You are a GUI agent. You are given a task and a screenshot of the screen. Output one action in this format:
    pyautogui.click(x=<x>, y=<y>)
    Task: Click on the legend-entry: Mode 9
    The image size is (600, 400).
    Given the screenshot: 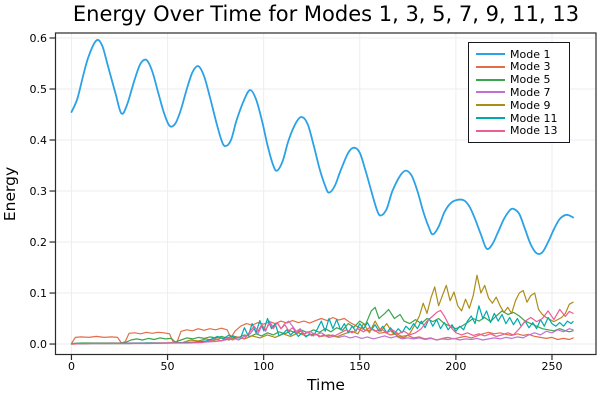 What is the action you would take?
    pyautogui.click(x=521, y=105)
    